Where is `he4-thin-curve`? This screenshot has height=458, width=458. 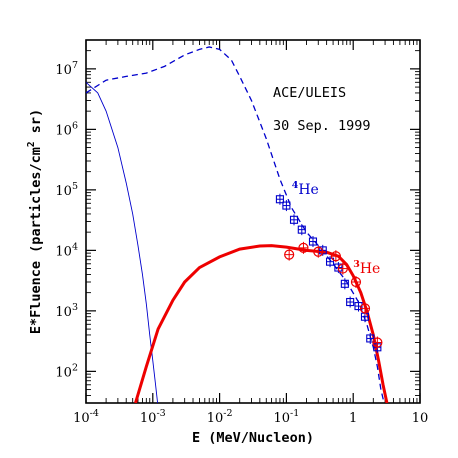
he4-thin-curve is located at coordinates (122, 242).